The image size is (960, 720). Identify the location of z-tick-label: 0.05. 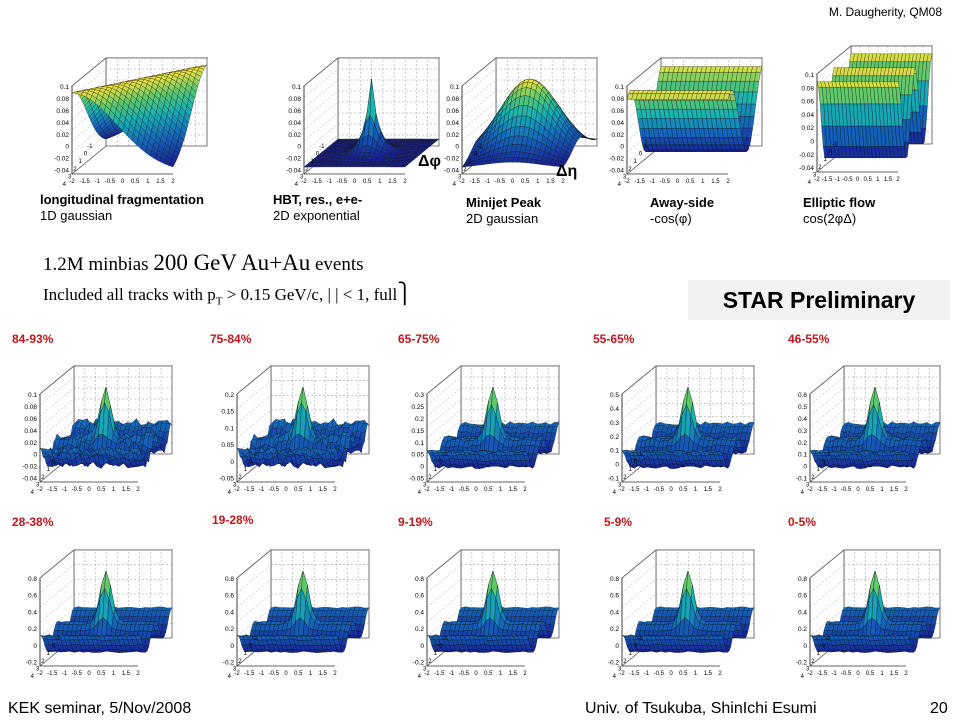
(417, 455).